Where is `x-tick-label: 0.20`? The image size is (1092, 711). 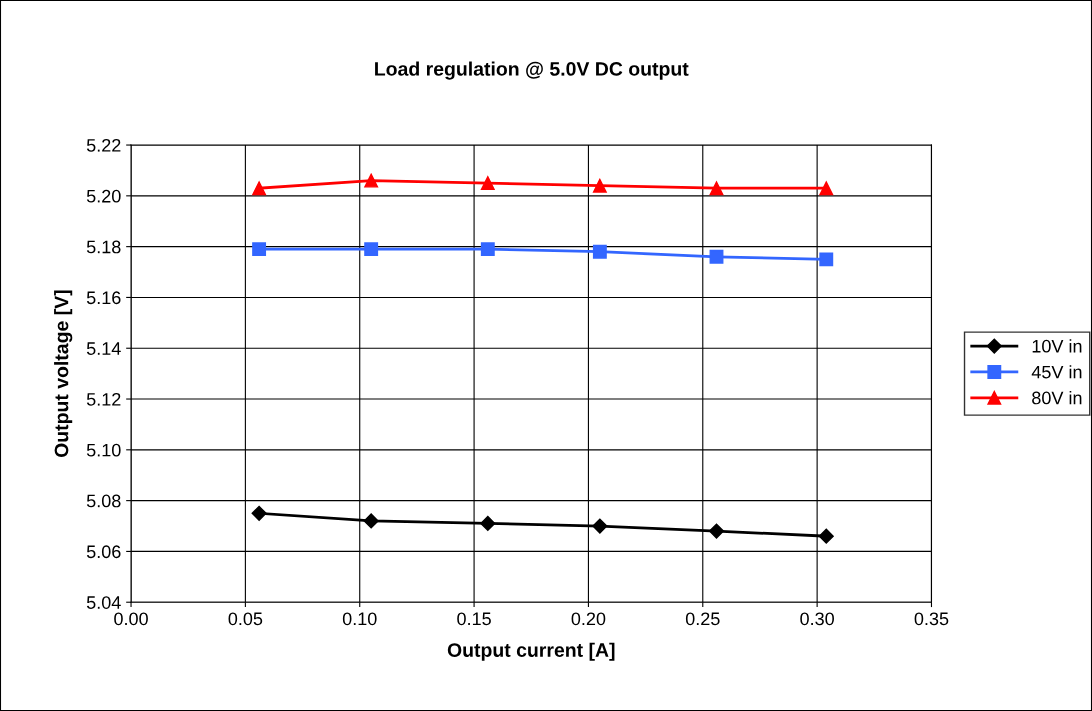 x-tick-label: 0.20 is located at coordinates (588, 619).